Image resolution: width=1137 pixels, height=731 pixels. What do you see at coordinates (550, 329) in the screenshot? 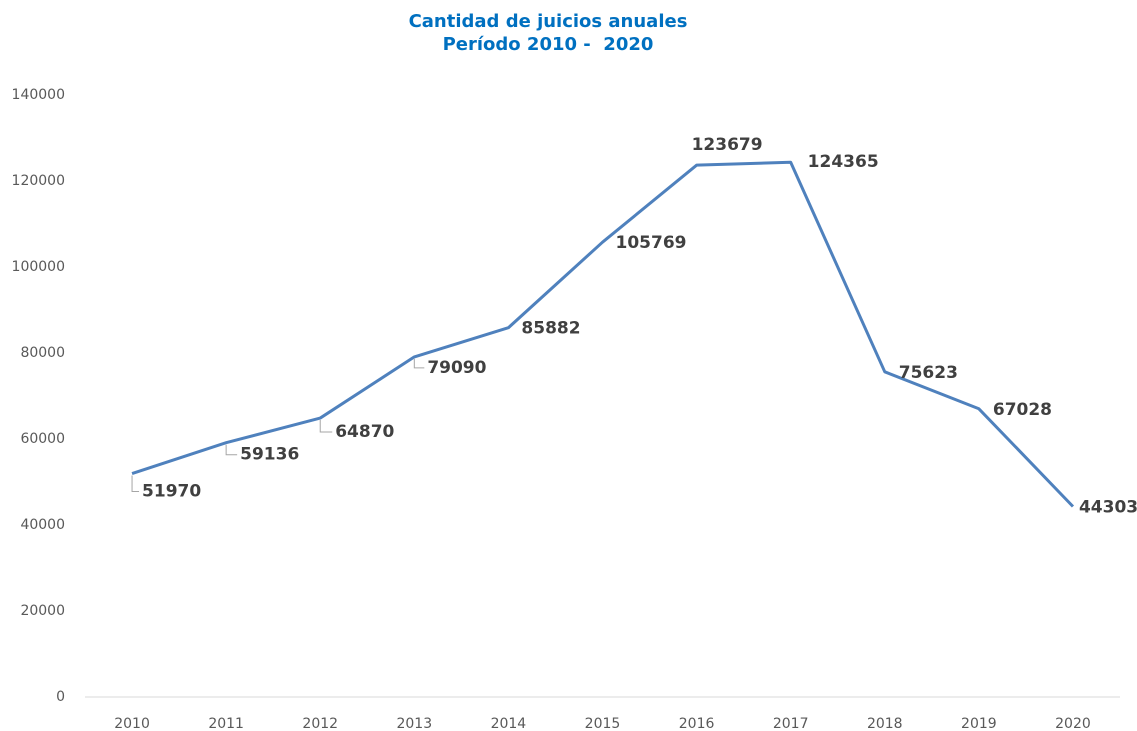
I see `data-label: 85882` at bounding box center [550, 329].